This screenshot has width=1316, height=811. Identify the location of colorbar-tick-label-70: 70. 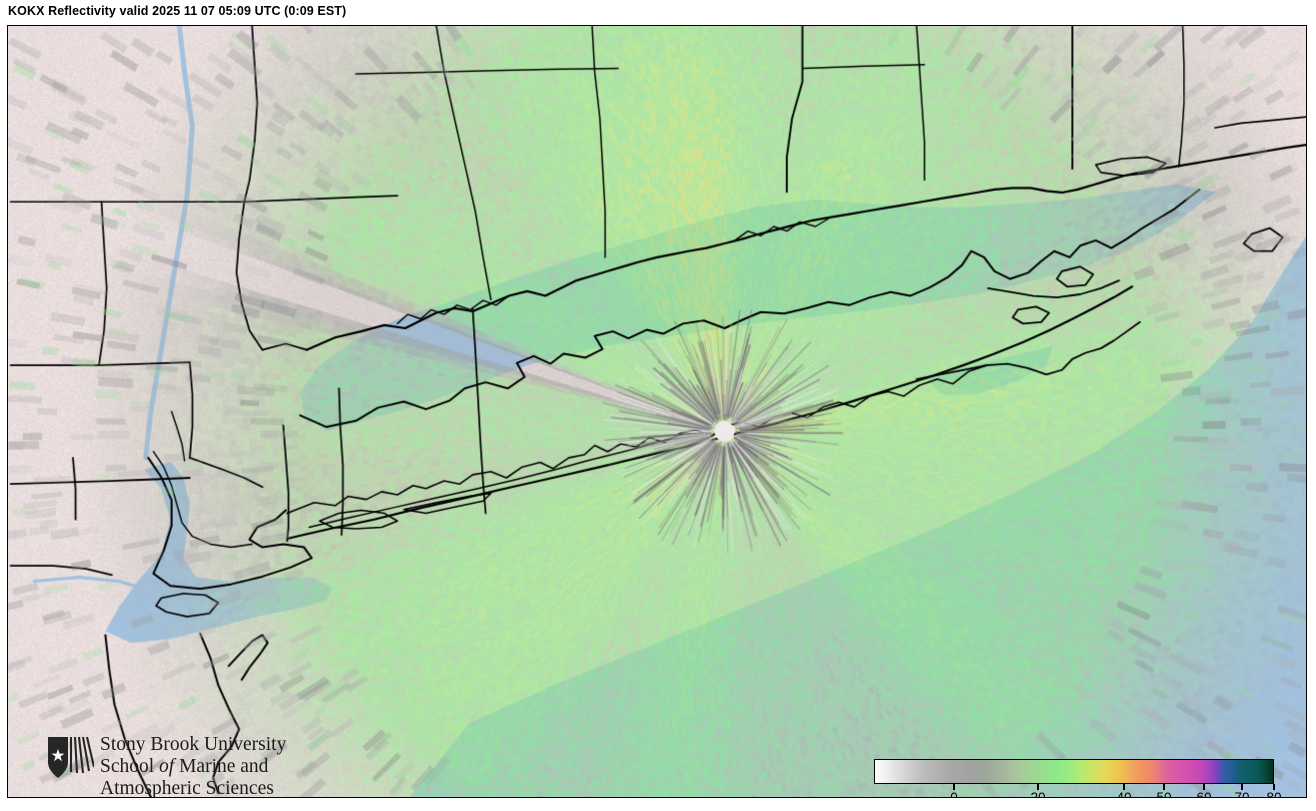
(1242, 794).